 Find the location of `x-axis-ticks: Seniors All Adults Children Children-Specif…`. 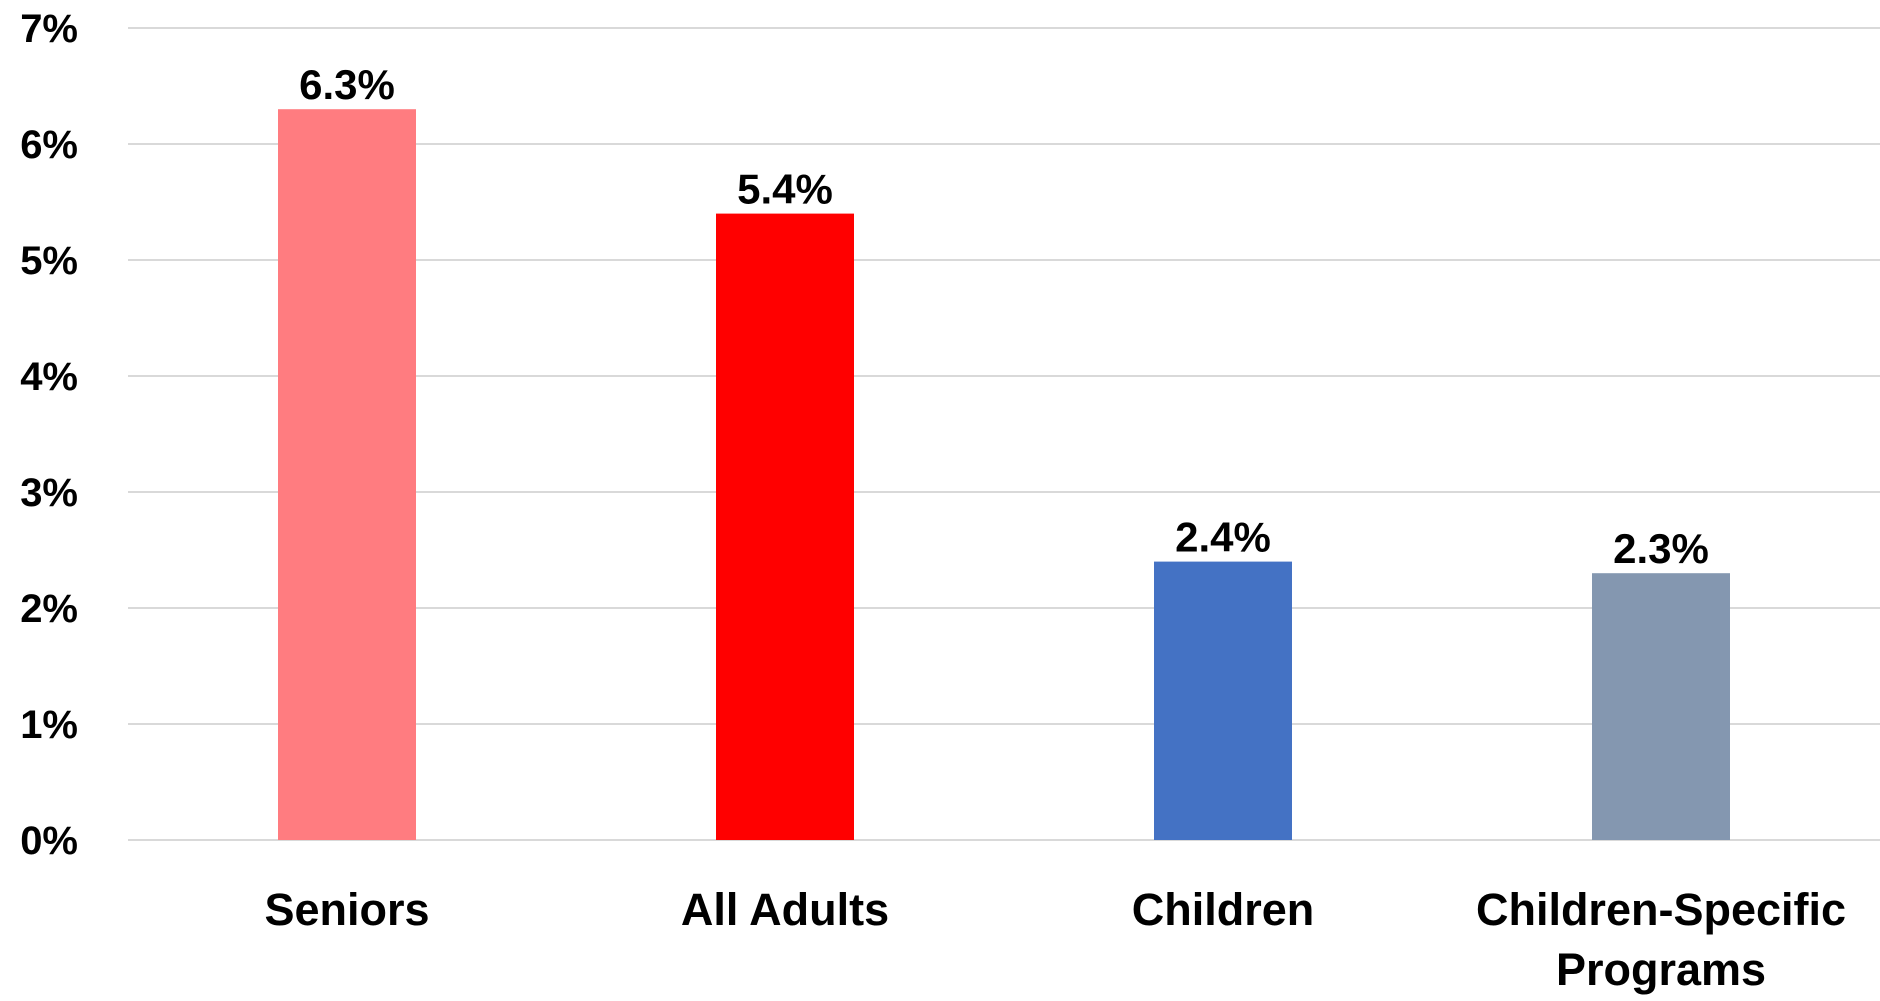

x-axis-ticks: Seniors All Adults Children Children-Specif… is located at coordinates (1055, 939).